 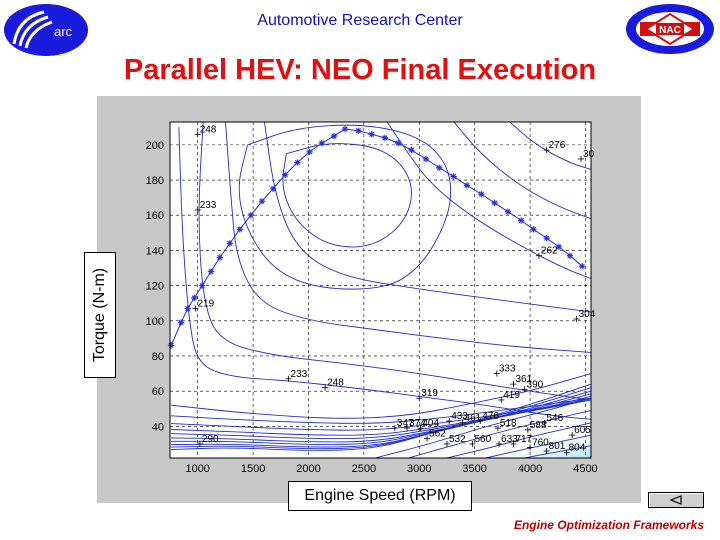 What do you see at coordinates (459, 416) in the screenshot?
I see `contour-label: 433` at bounding box center [459, 416].